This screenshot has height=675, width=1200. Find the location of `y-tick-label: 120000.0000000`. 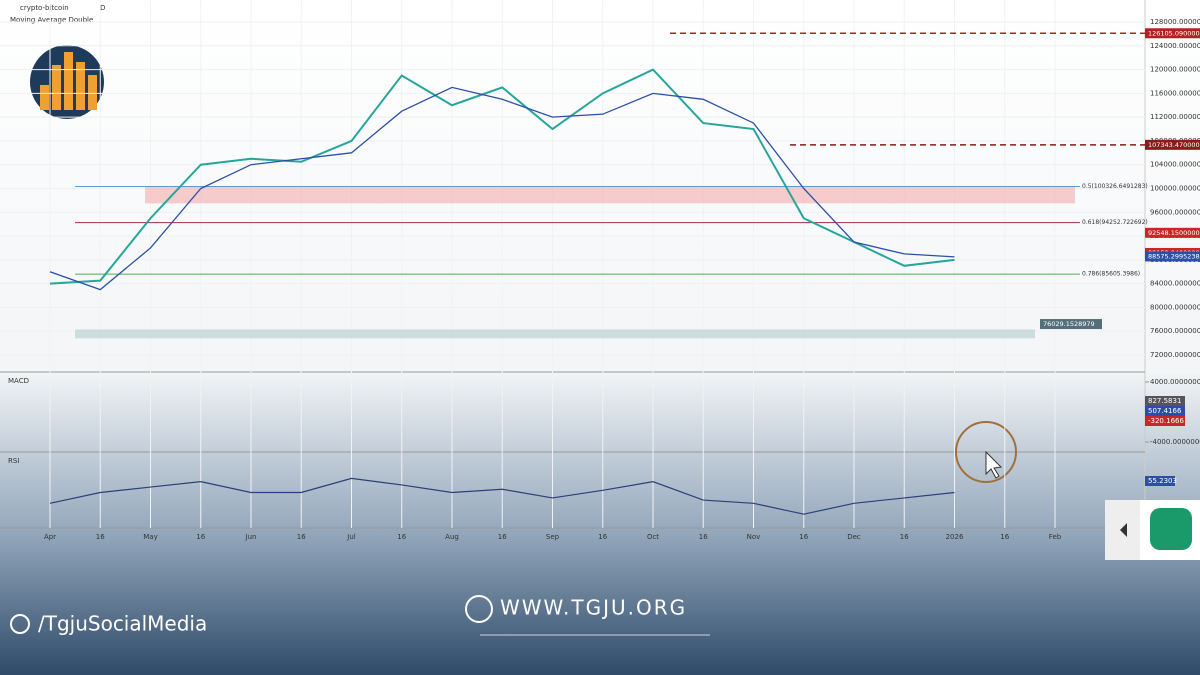

y-tick-label: 120000.0000000 is located at coordinates (1175, 70).